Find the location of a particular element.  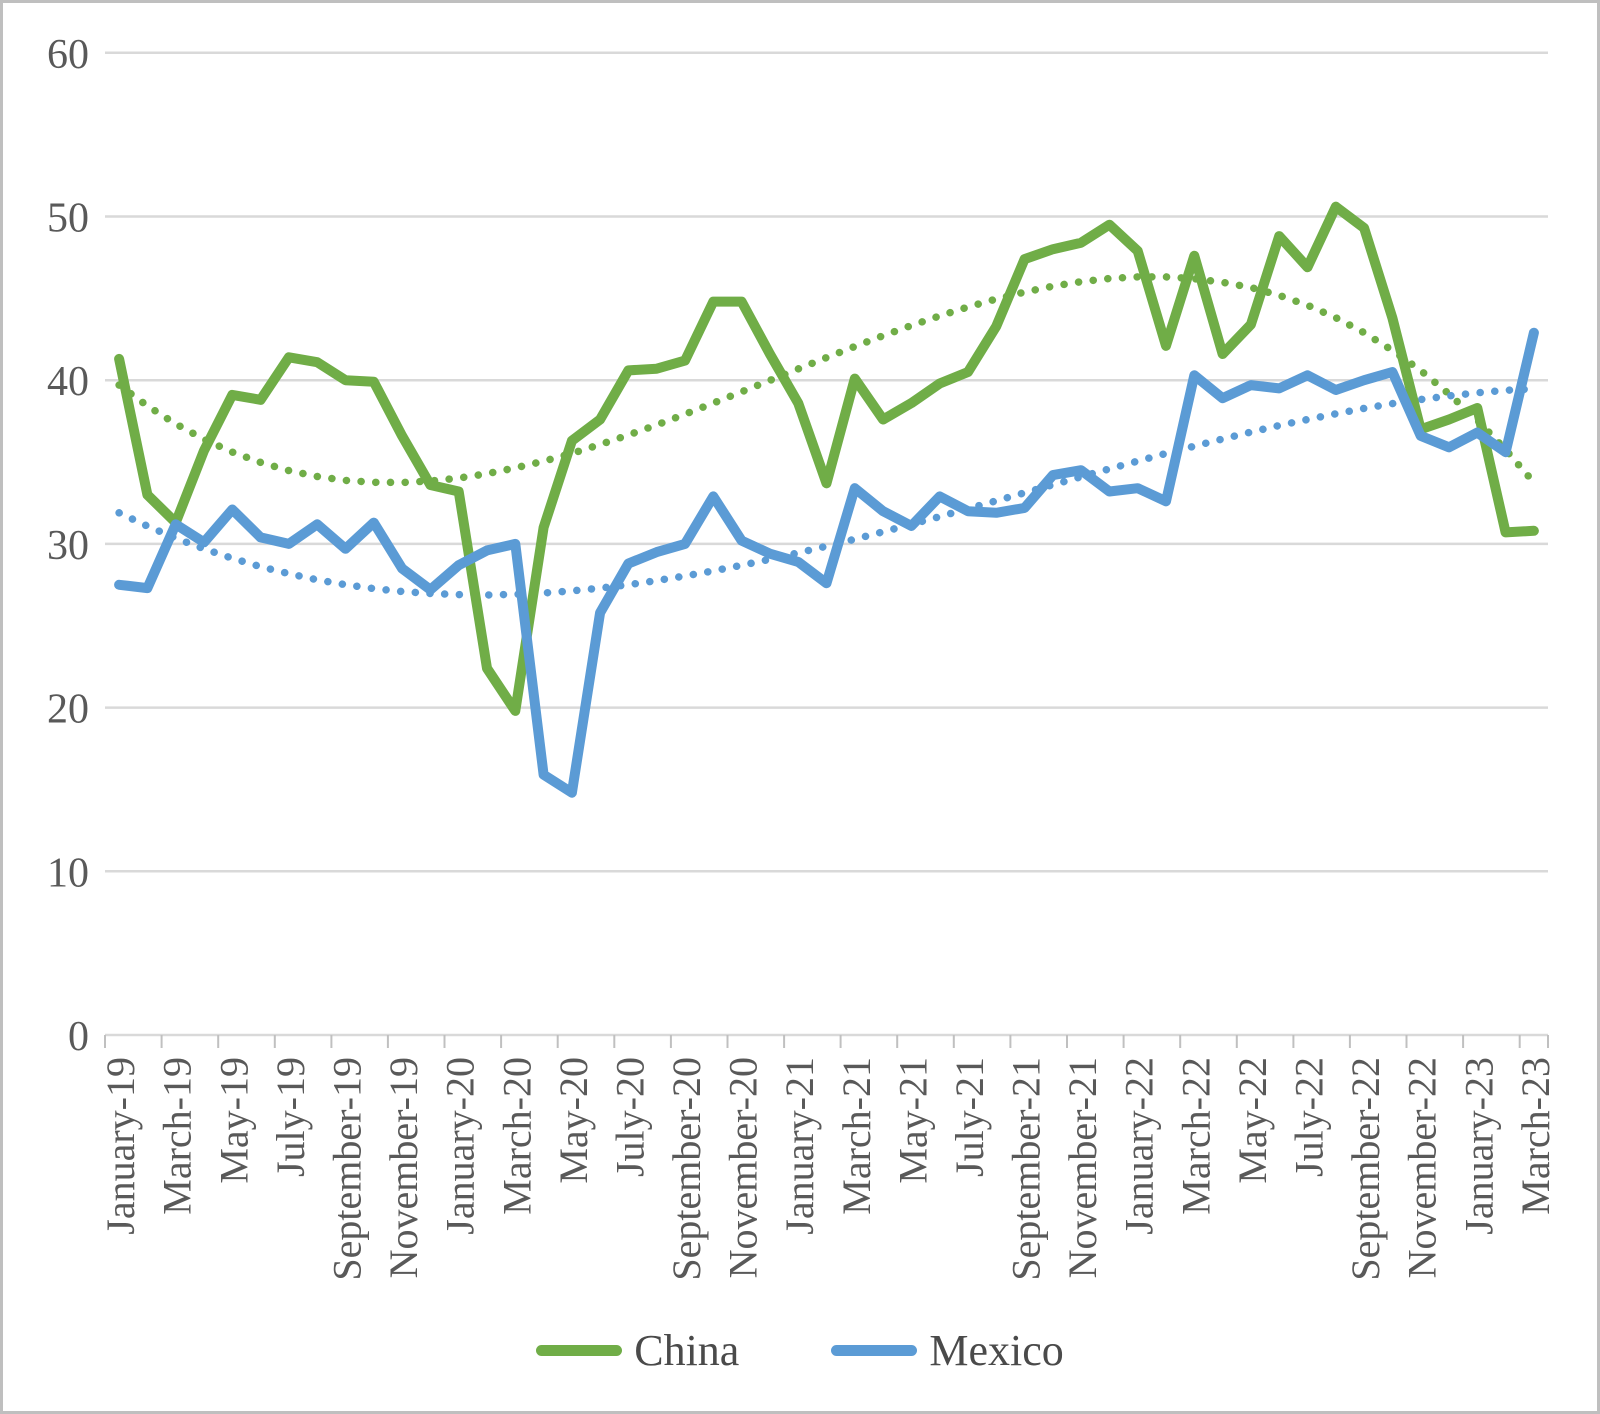

legend: China Mexico is located at coordinates (800, 1350).